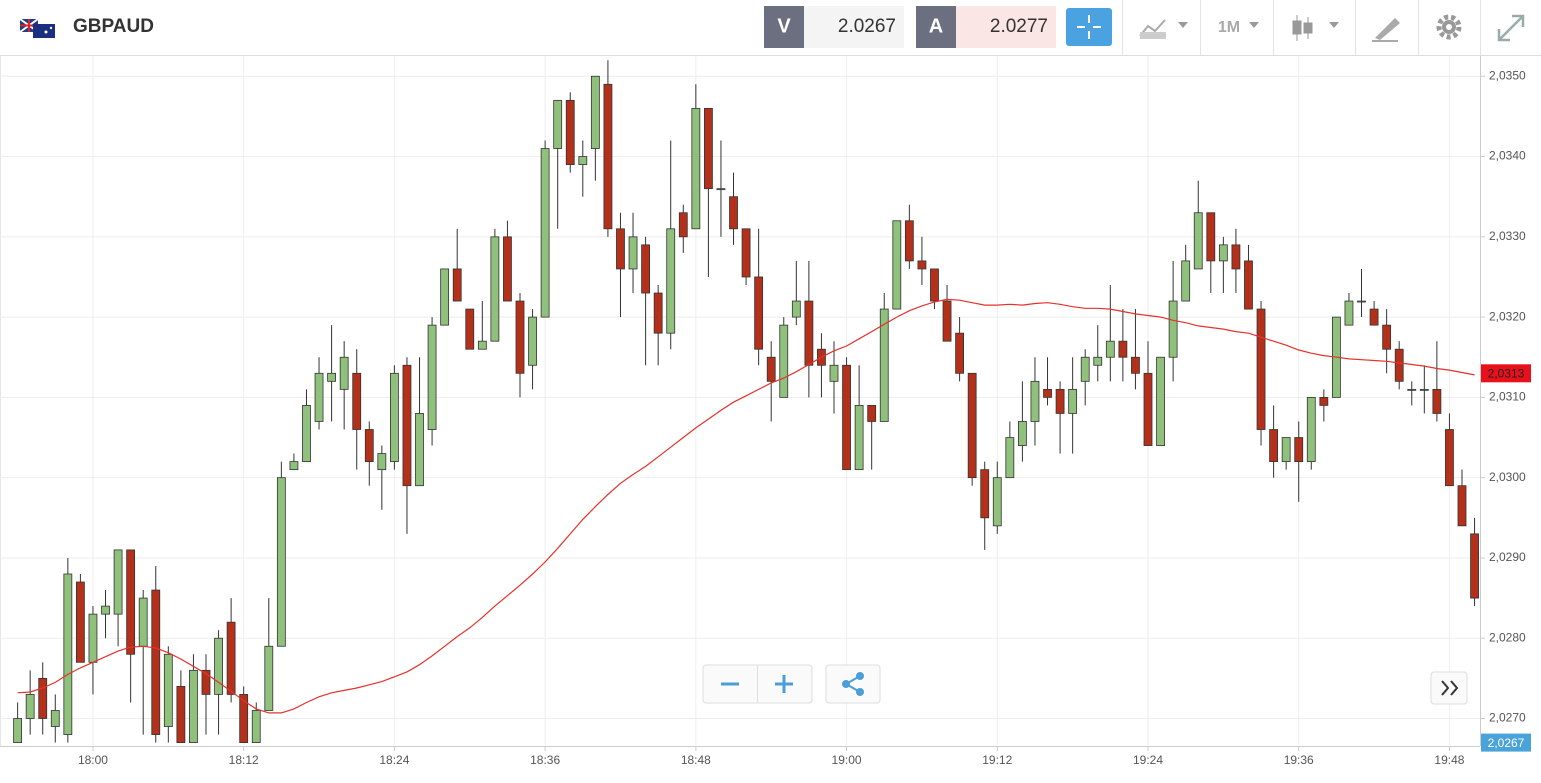 This screenshot has width=1541, height=783. I want to click on settings-button, so click(1449, 27).